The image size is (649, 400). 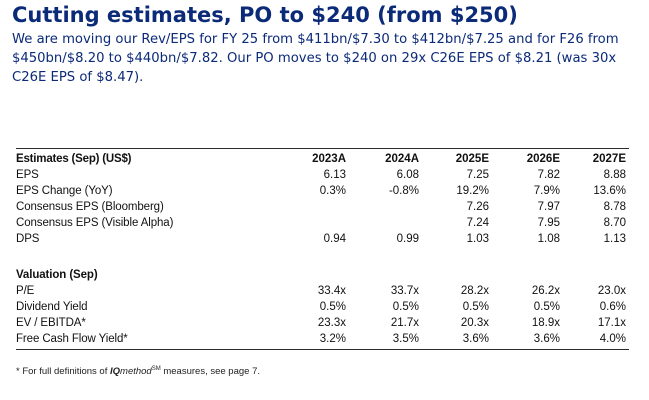 I want to click on table-cell: 0.94, so click(x=334, y=239).